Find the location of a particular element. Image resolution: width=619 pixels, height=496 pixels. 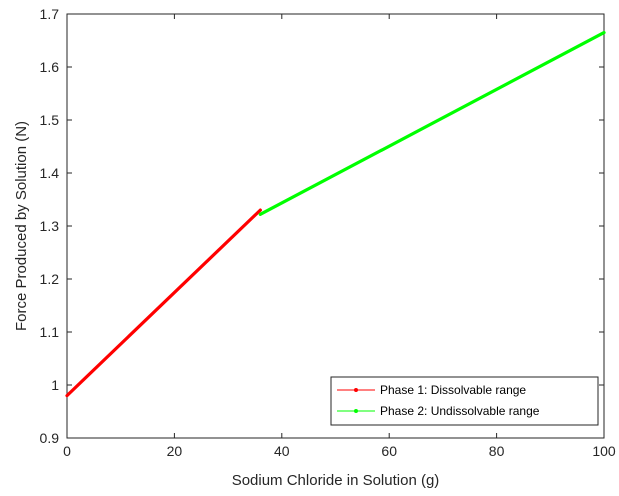

x-tick-label: 100 is located at coordinates (604, 451).